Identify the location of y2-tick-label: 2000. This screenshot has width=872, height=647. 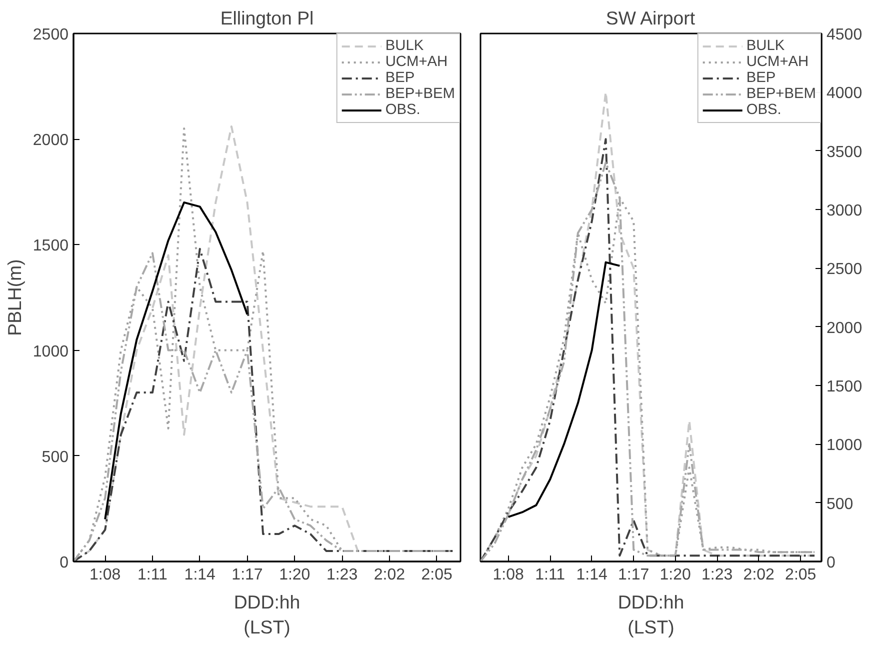
(844, 328).